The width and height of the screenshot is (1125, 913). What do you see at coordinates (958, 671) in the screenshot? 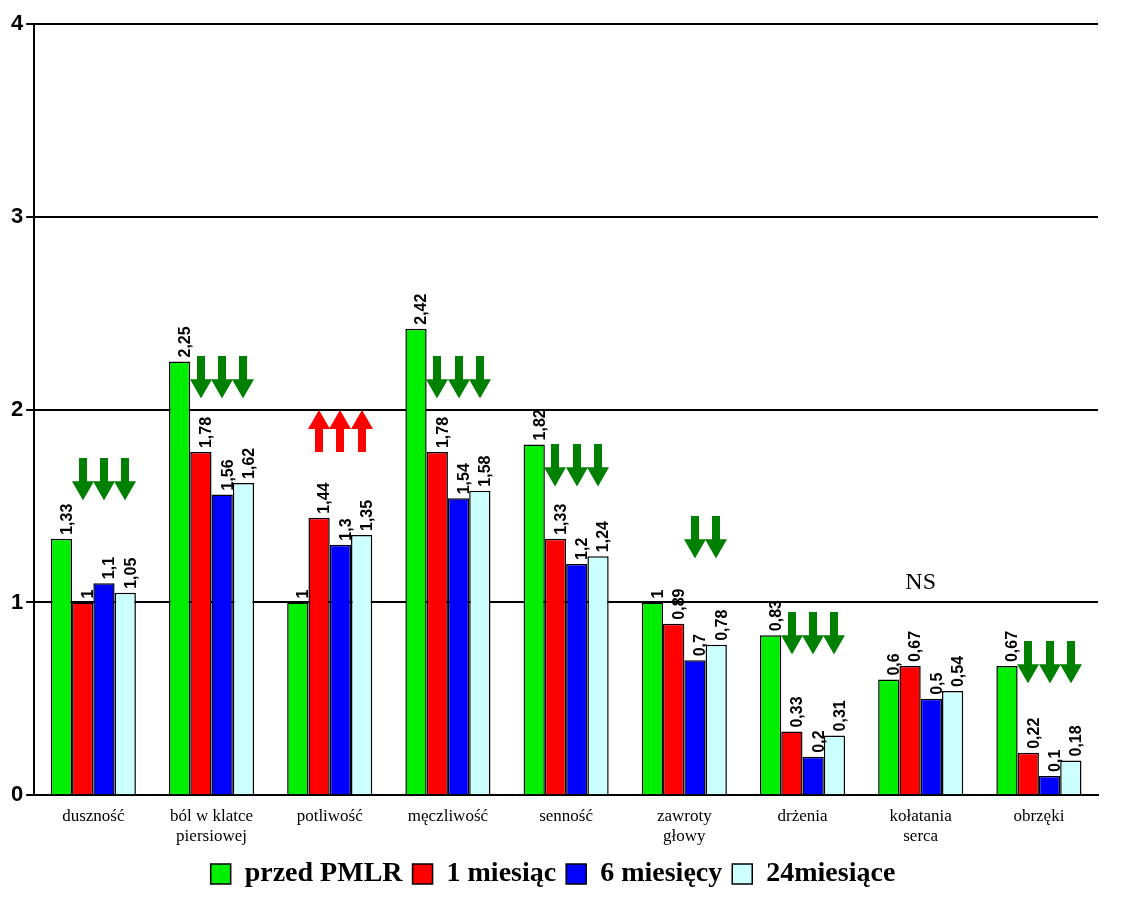
I see `data-label: 0,54` at bounding box center [958, 671].